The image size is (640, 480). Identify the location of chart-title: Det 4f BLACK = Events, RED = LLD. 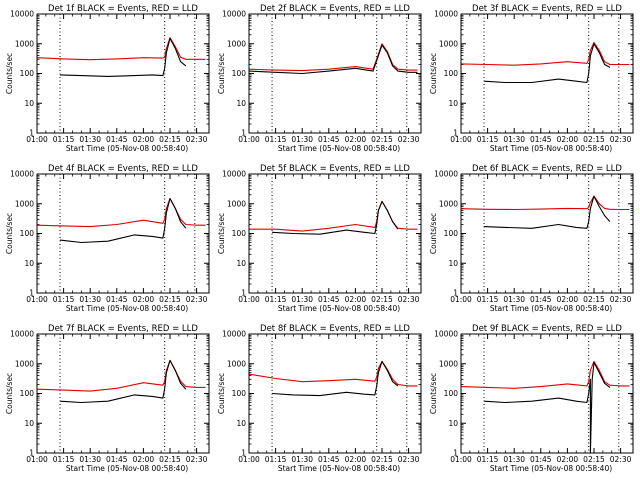
(123, 169).